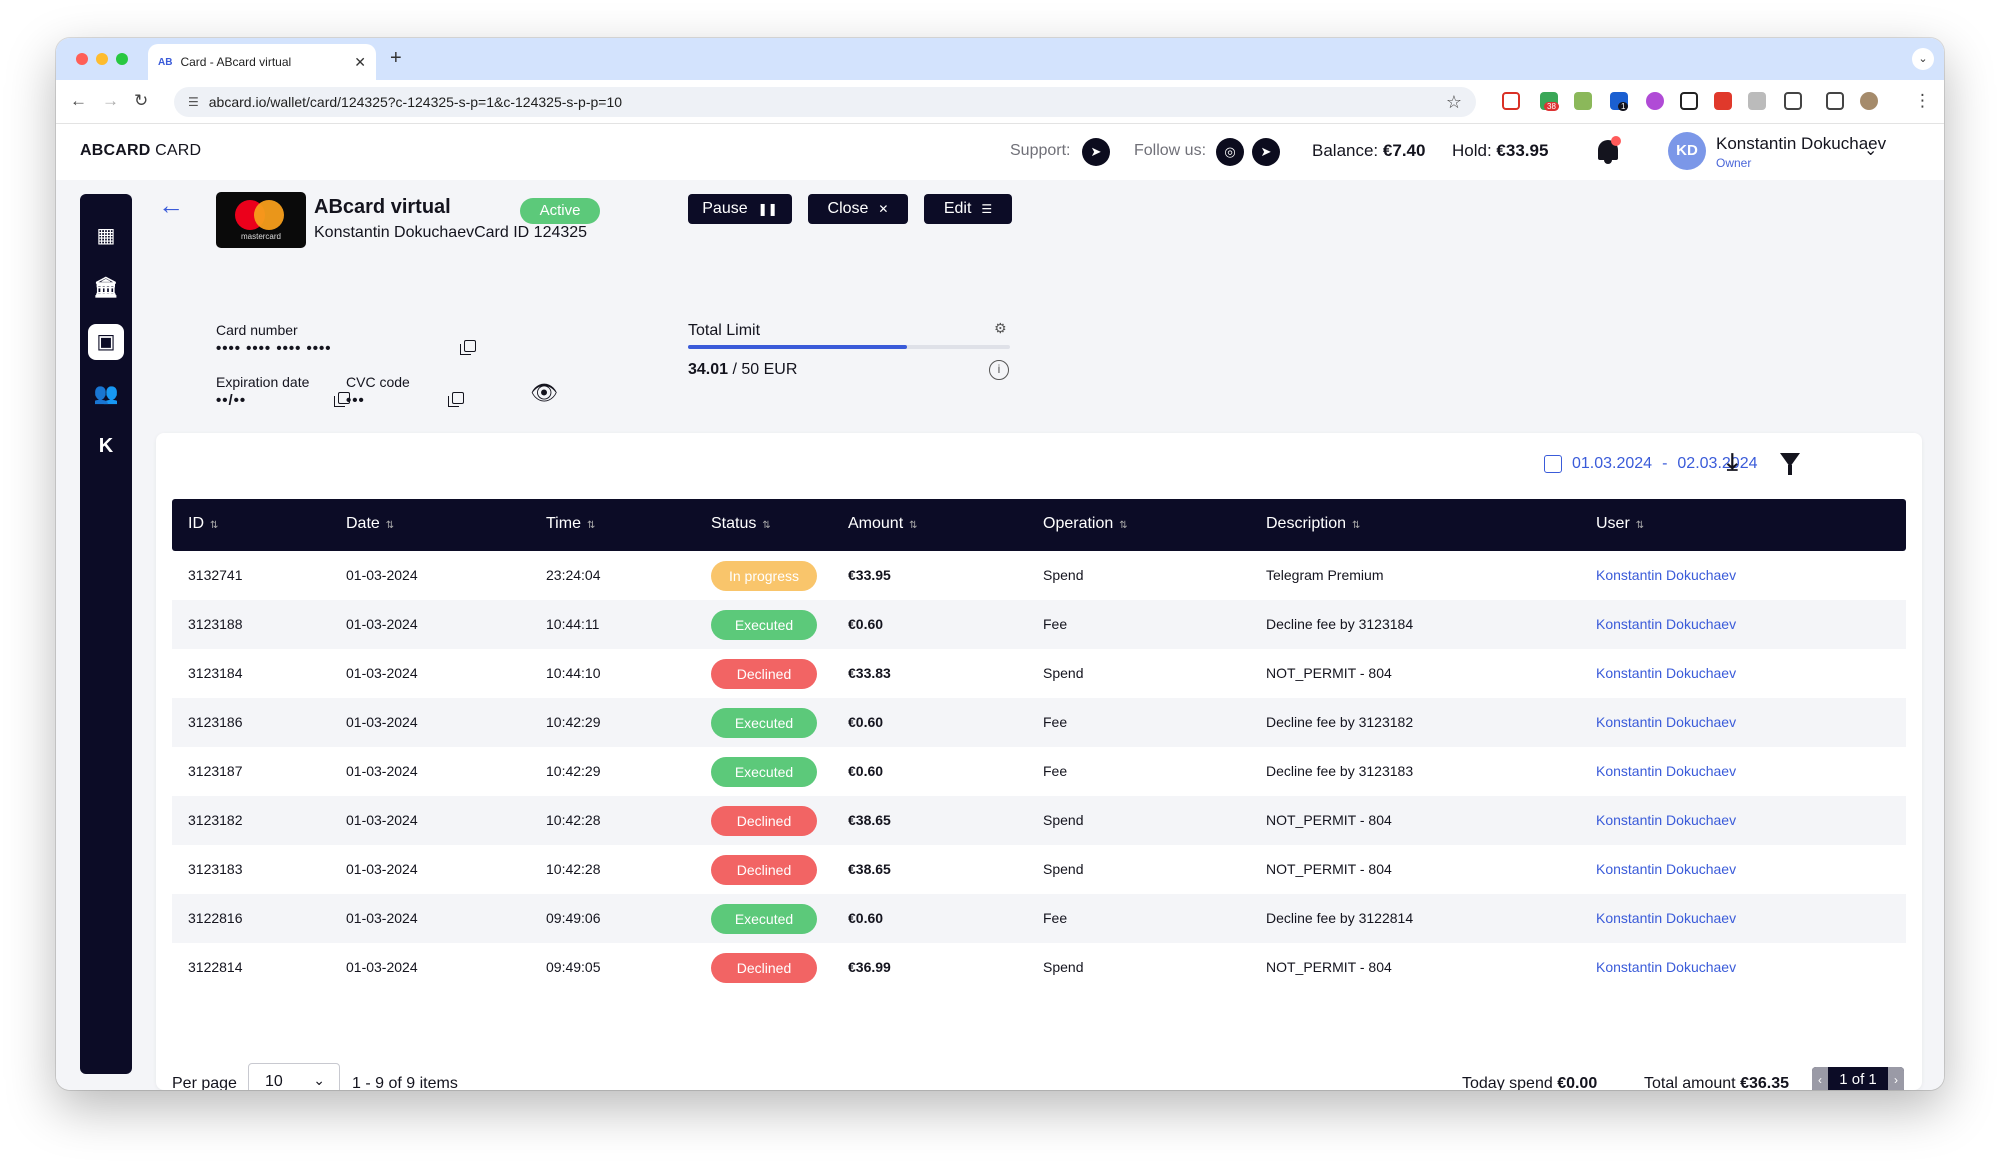 The height and width of the screenshot is (1165, 2000). I want to click on filter-icon, so click(1790, 464).